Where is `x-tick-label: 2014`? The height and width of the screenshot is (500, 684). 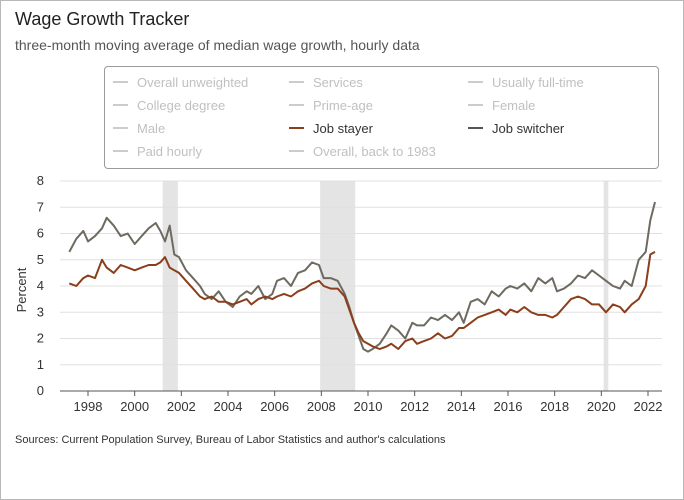 x-tick-label: 2014 is located at coordinates (461, 406).